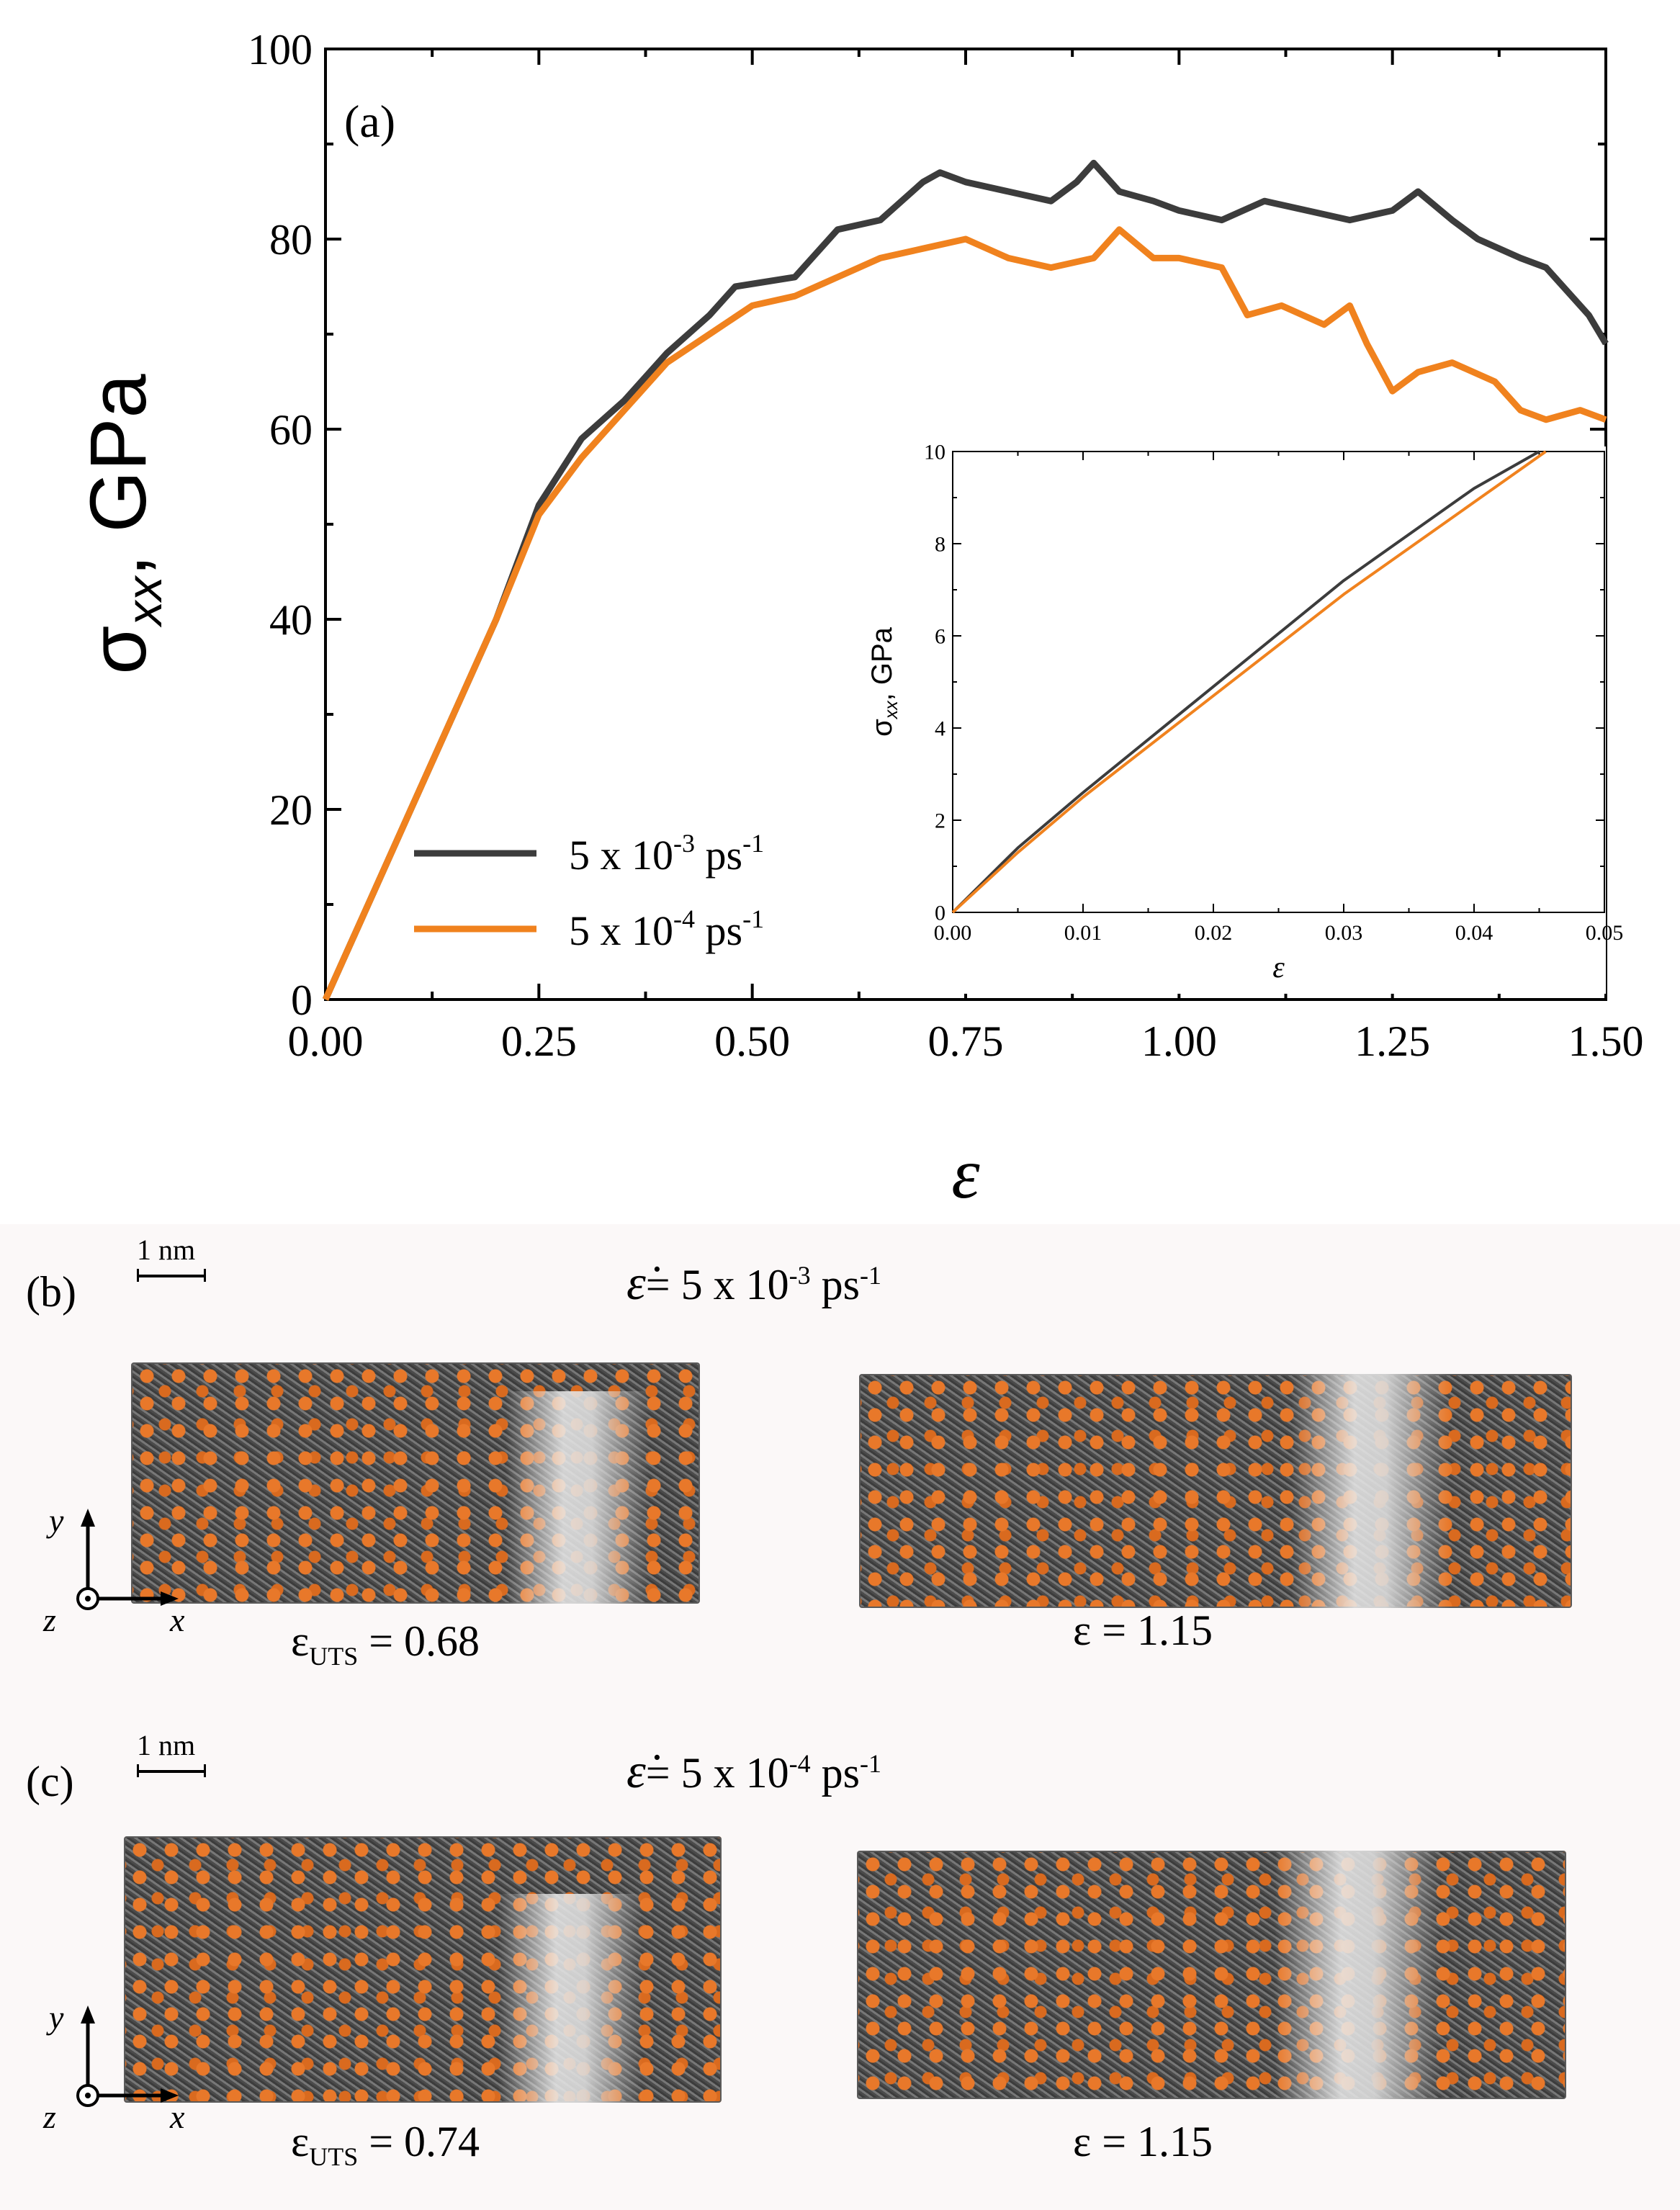 This screenshot has height=2210, width=1680. Describe the element at coordinates (280, 49) in the screenshot. I see `y-tick-label: 100` at that location.